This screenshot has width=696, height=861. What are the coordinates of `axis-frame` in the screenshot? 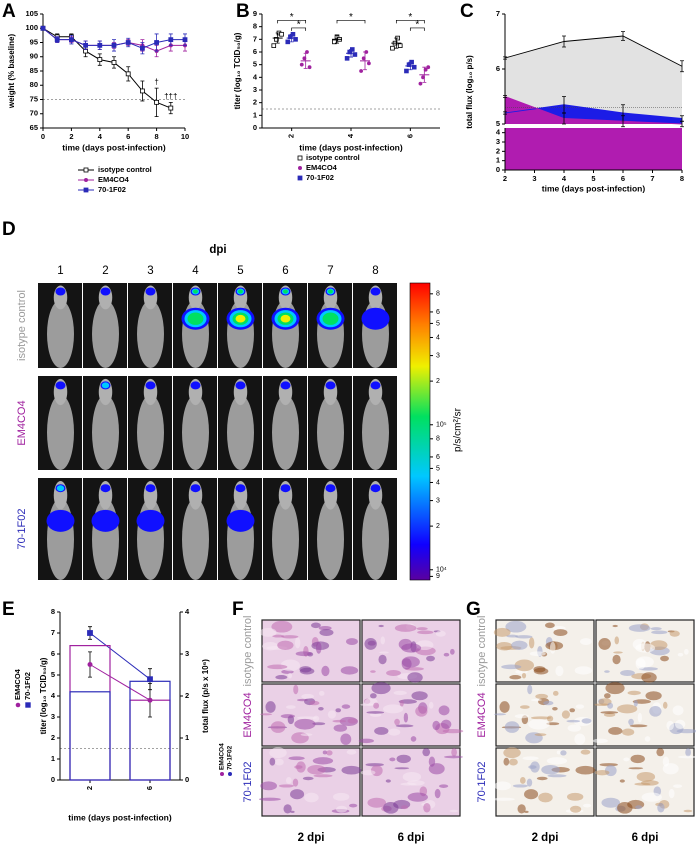 It's located at (350, 71).